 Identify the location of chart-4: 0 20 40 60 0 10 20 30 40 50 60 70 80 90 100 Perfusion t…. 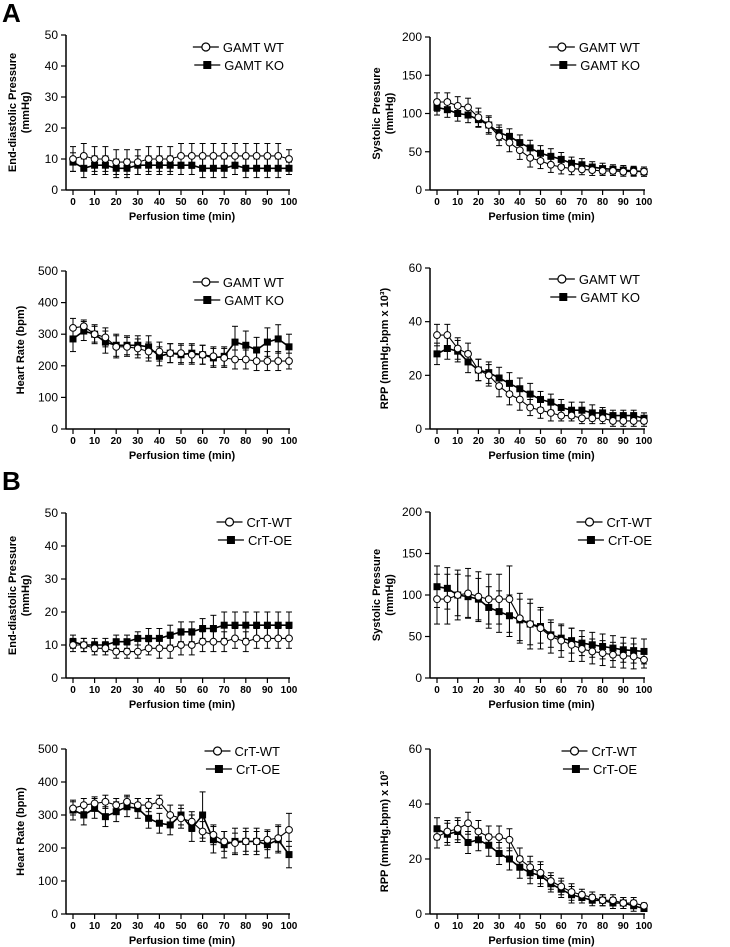
(516, 361).